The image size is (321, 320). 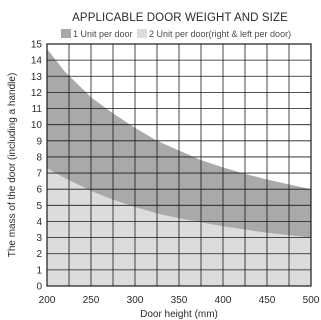 I want to click on y-tick-label: 14, so click(x=37, y=61).